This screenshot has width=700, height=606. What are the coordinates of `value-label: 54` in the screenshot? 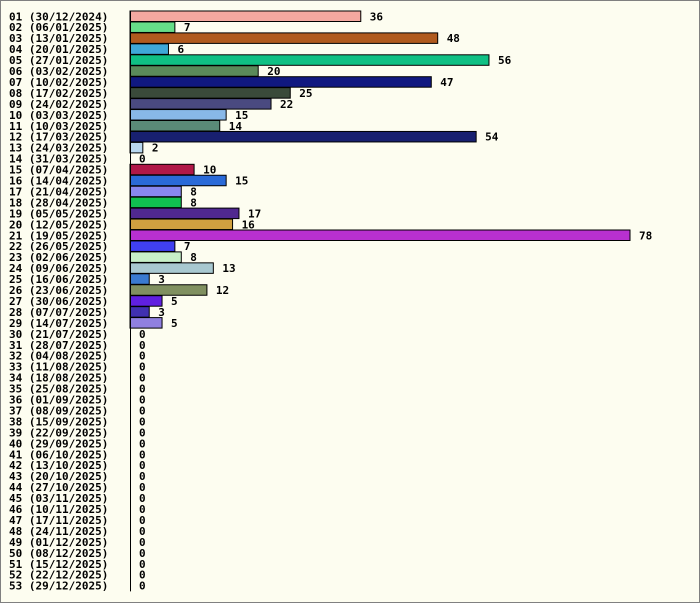 It's located at (492, 137).